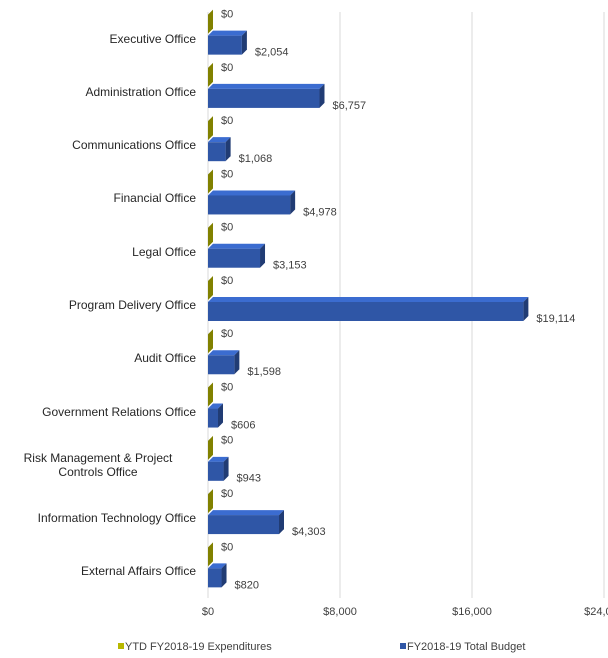  What do you see at coordinates (152, 38) in the screenshot?
I see `category-text: Executive Office` at bounding box center [152, 38].